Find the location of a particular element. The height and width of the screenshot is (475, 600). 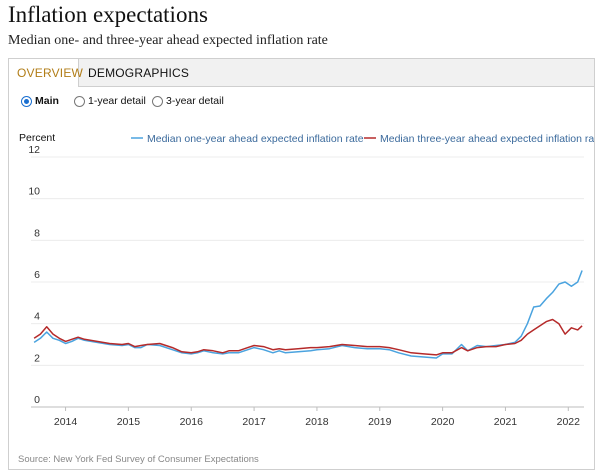

radio-3-year-label: 3-year detail is located at coordinates (195, 101).